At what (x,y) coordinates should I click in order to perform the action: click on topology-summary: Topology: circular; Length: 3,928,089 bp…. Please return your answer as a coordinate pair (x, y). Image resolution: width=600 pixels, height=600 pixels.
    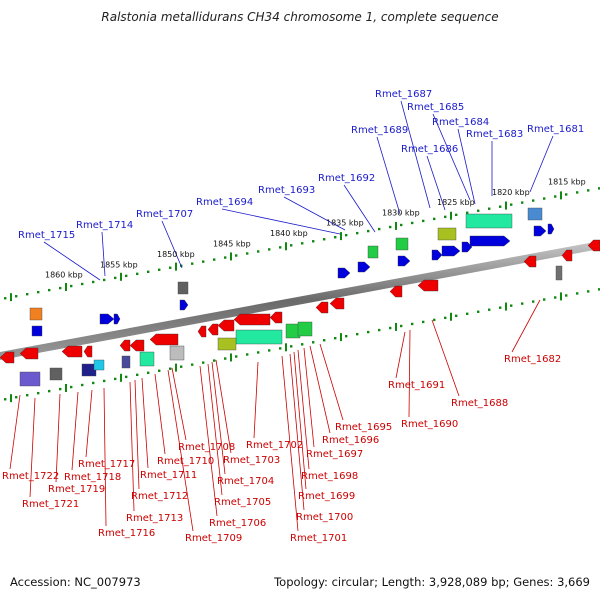
    Looking at the image, I should click on (432, 582).